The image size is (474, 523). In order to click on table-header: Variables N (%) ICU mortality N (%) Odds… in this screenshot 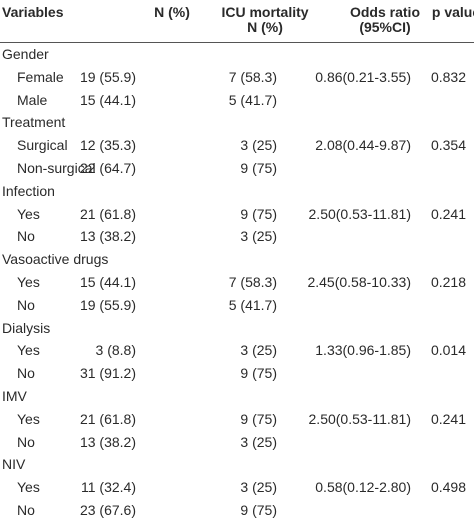, I will do `click(237, 21)`.